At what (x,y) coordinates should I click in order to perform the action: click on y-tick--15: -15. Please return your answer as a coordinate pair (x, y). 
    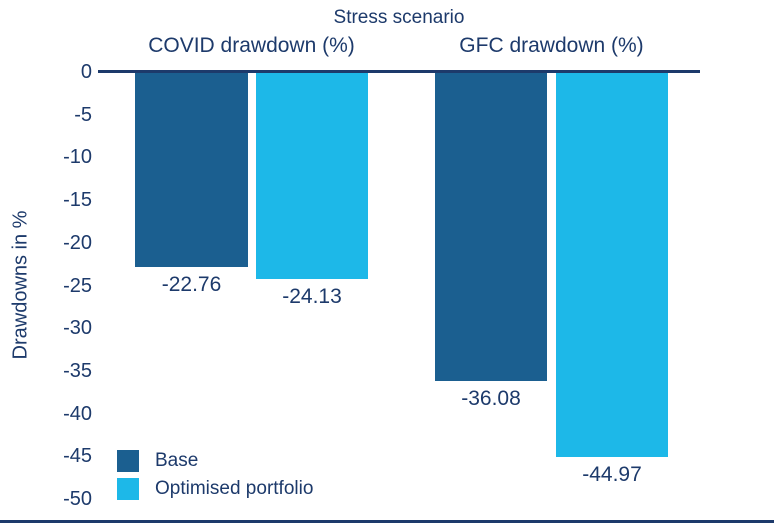
    Looking at the image, I should click on (77, 200).